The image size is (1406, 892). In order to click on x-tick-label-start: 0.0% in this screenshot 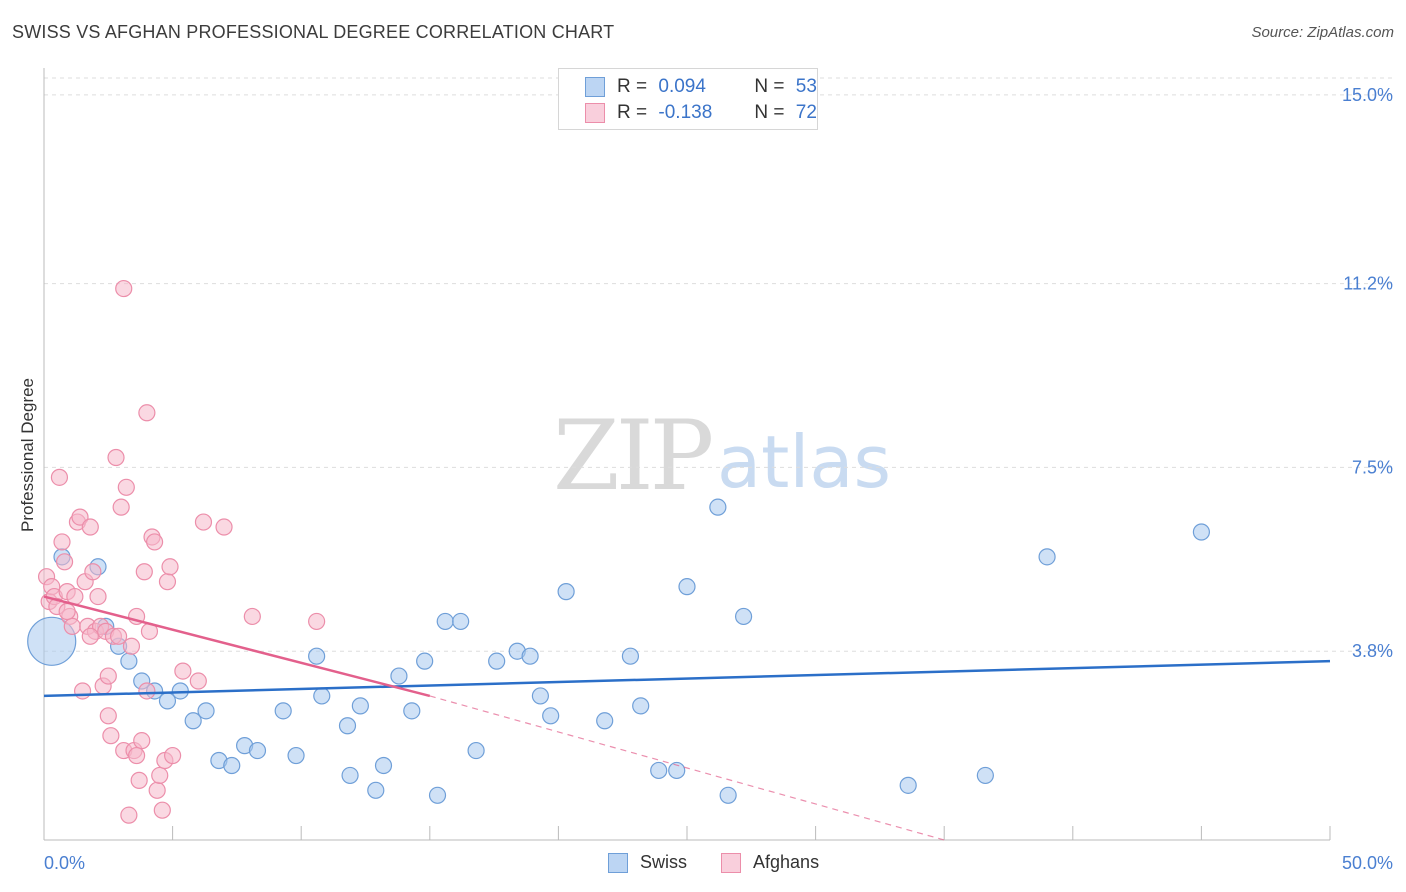, I will do `click(64, 863)`.